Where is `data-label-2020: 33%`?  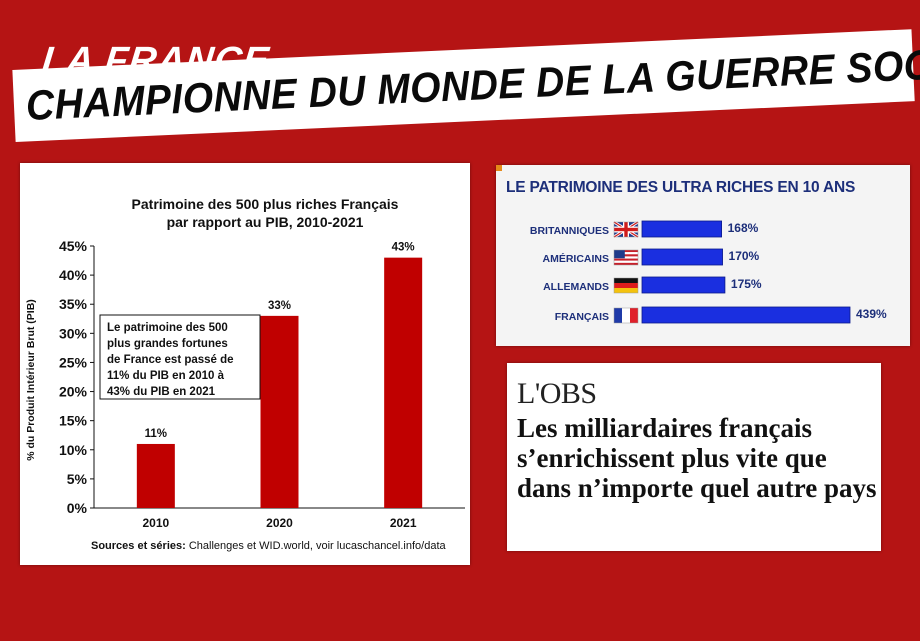
data-label-2020: 33% is located at coordinates (279, 306).